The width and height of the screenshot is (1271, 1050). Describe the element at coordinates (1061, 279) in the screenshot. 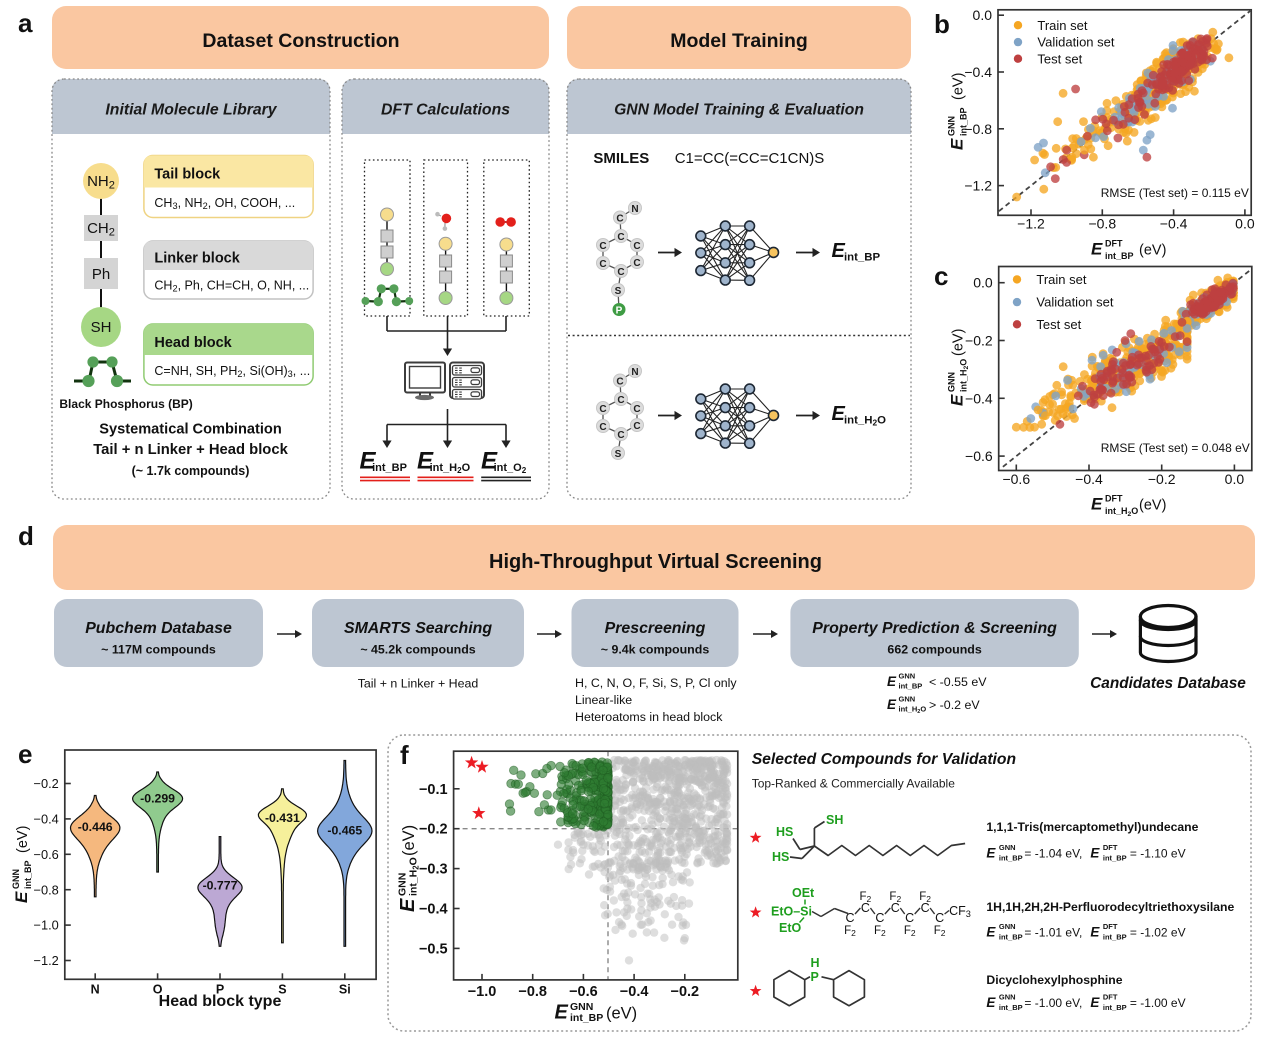

I see `svg-text: Train set` at that location.